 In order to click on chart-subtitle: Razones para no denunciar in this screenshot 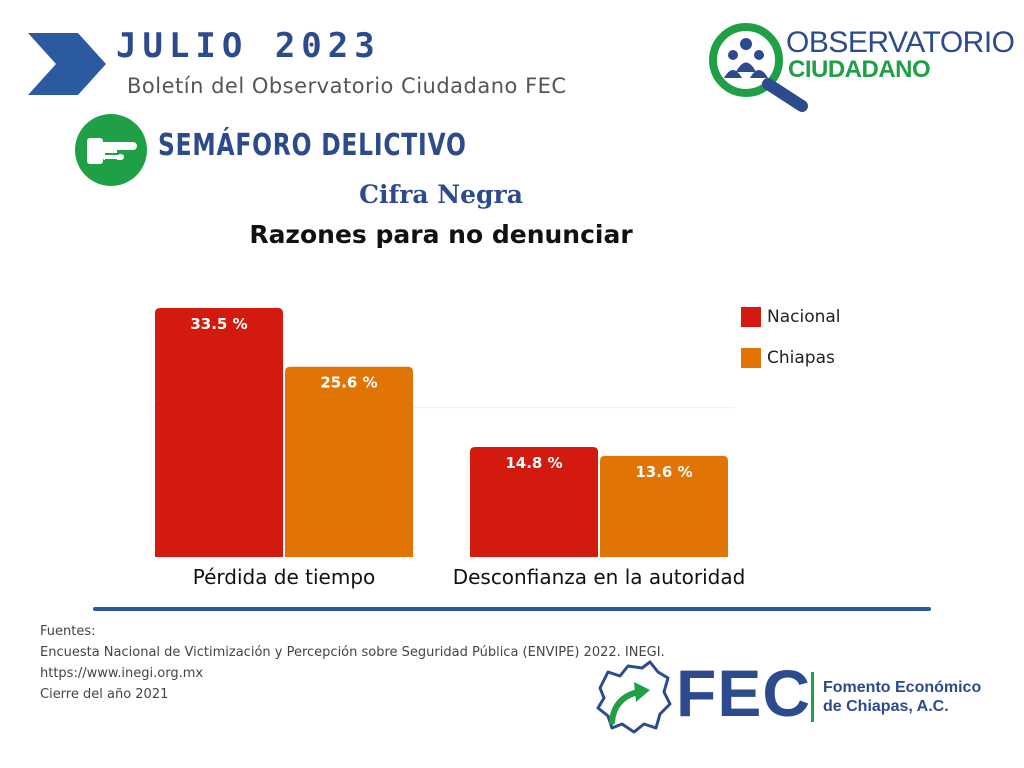, I will do `click(441, 234)`.